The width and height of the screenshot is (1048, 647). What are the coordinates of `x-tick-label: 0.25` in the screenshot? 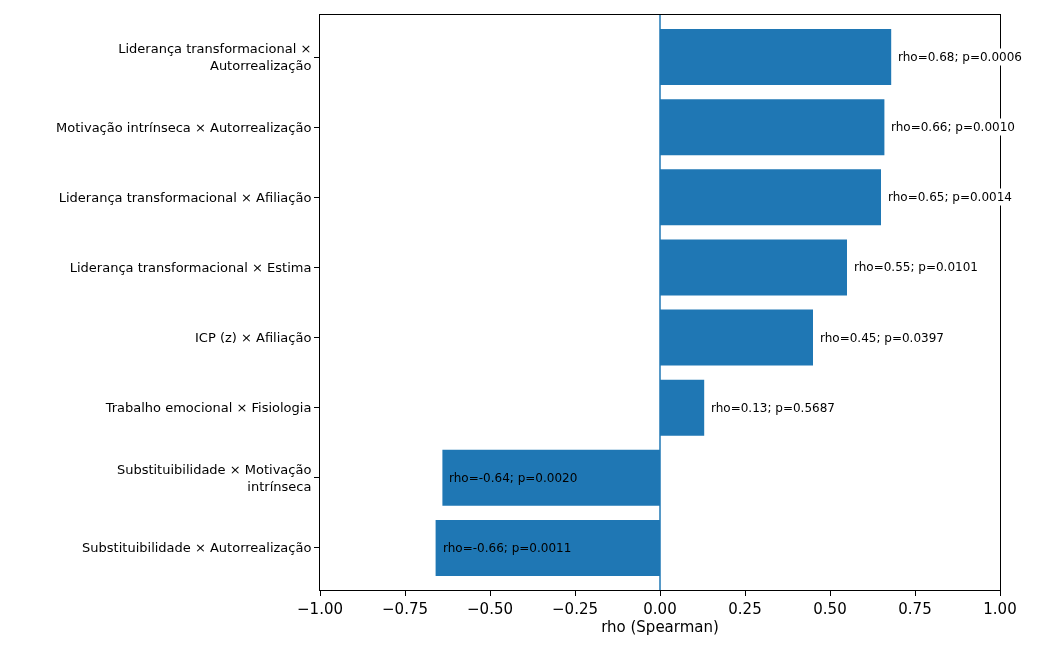 It's located at (745, 609).